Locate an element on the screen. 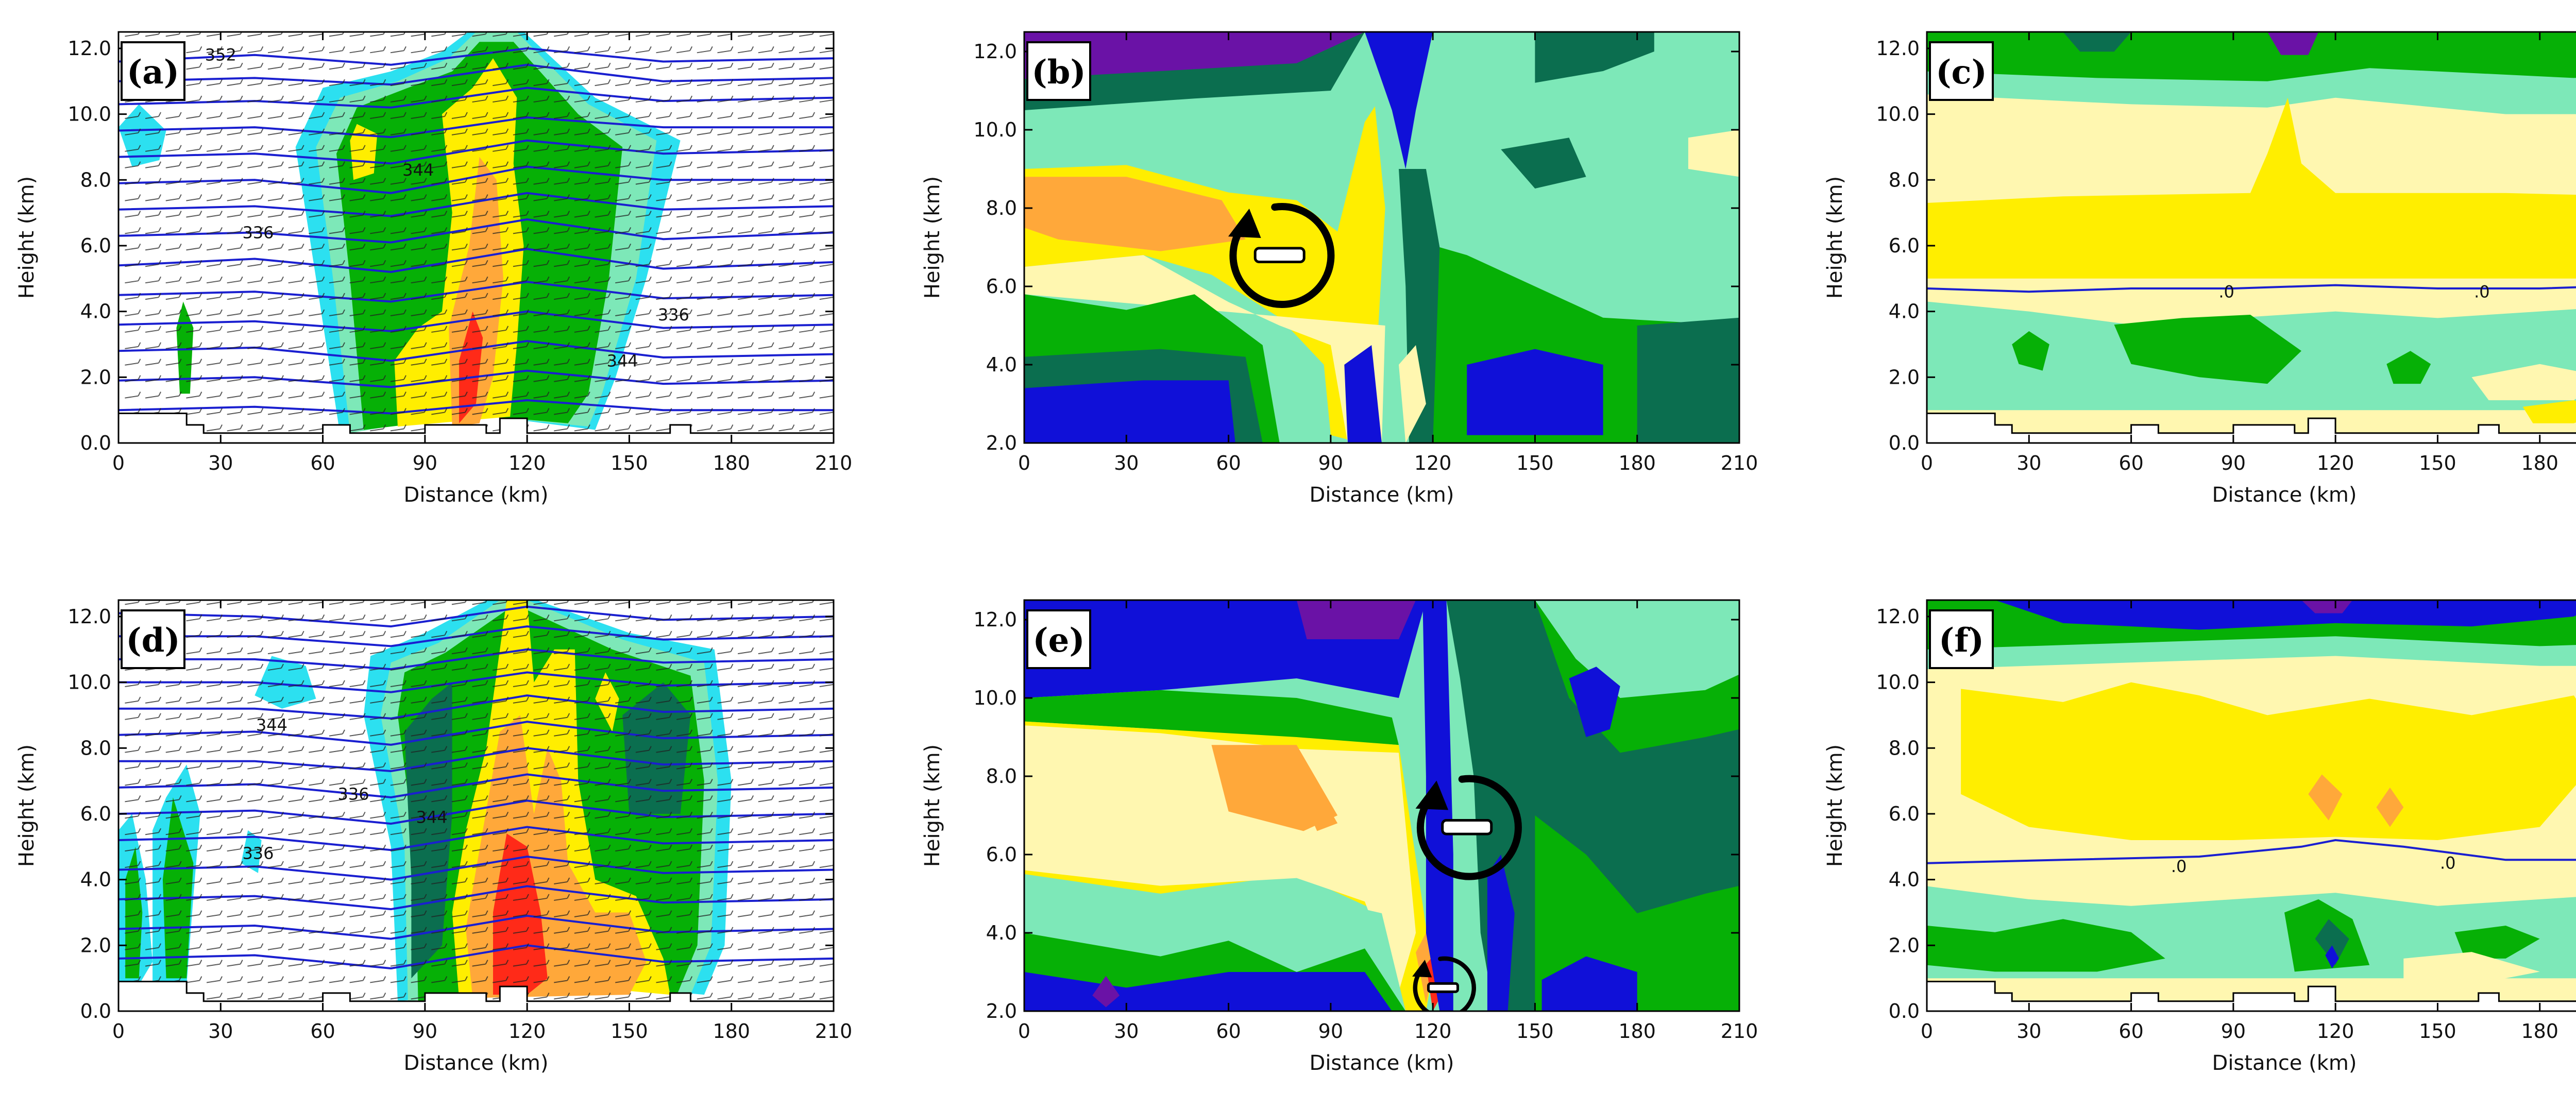 The height and width of the screenshot is (1109, 2576). y-tick-label: 10.0 is located at coordinates (995, 129).